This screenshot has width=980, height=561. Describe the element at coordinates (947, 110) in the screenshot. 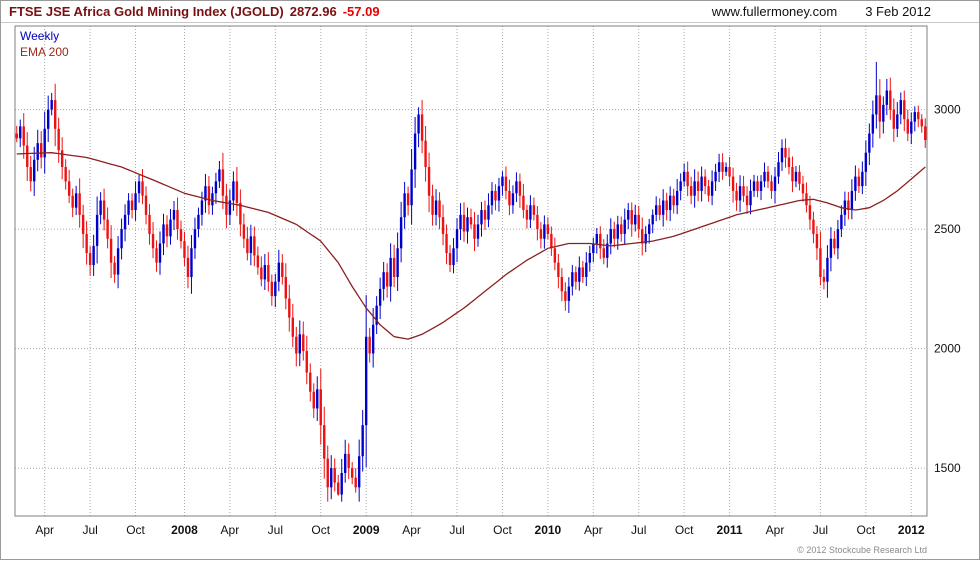

I see `y-tick-label: 3000` at that location.